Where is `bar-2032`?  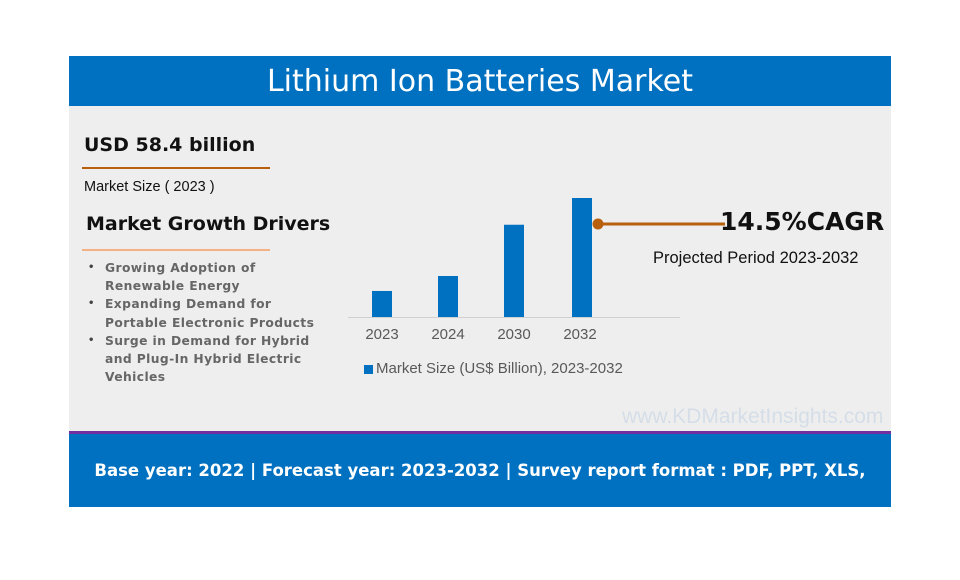 bar-2032 is located at coordinates (582, 257).